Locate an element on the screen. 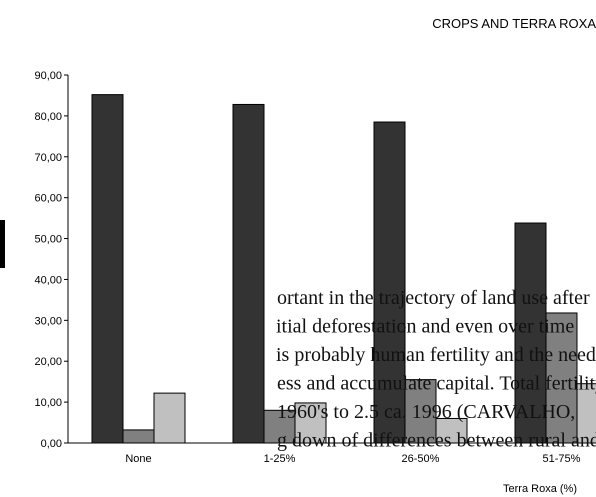 This screenshot has width=596, height=497. margin-marker is located at coordinates (2, 244).